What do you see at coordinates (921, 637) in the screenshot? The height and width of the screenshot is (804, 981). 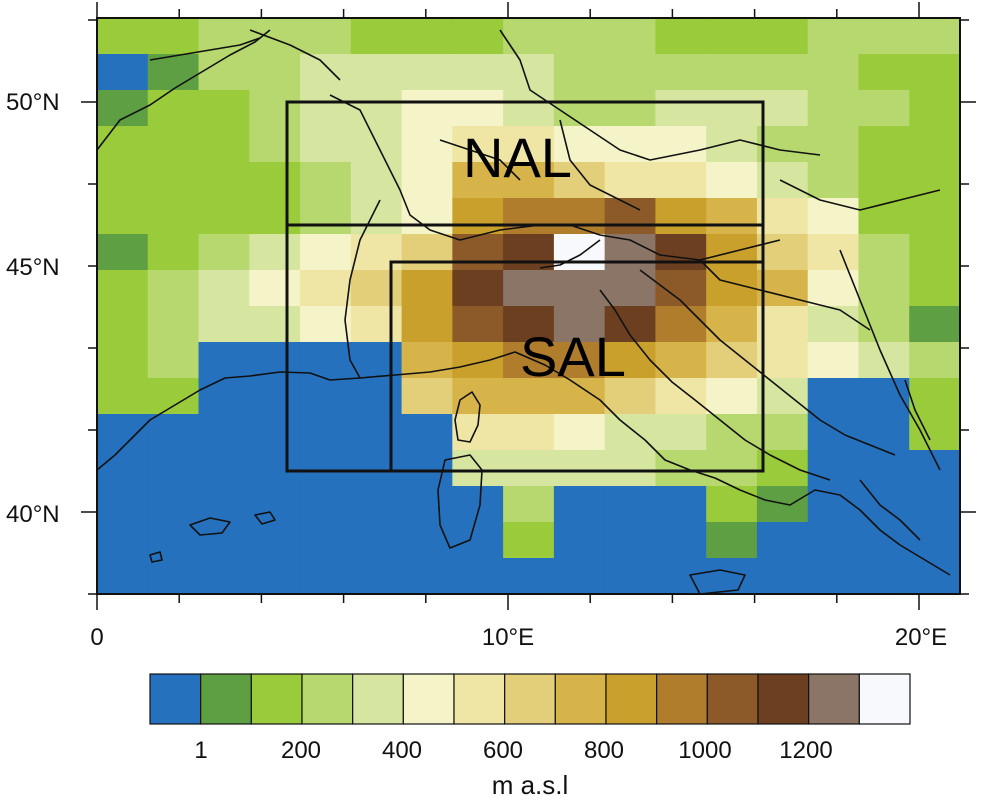 I see `lon-tick-label-20e: 20°E` at bounding box center [921, 637].